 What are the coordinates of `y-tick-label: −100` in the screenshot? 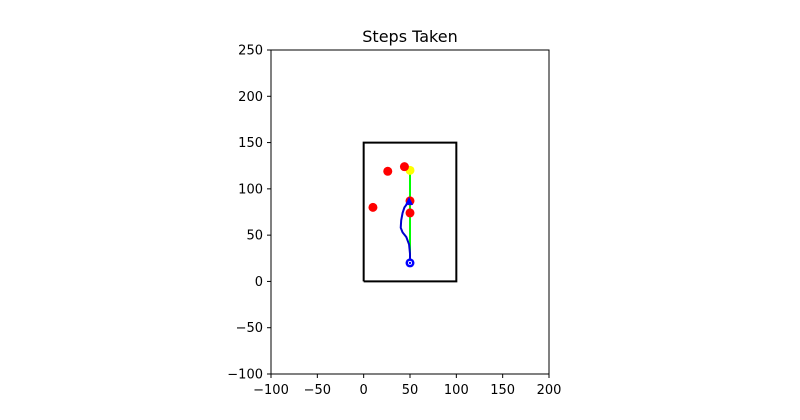 It's located at (245, 375).